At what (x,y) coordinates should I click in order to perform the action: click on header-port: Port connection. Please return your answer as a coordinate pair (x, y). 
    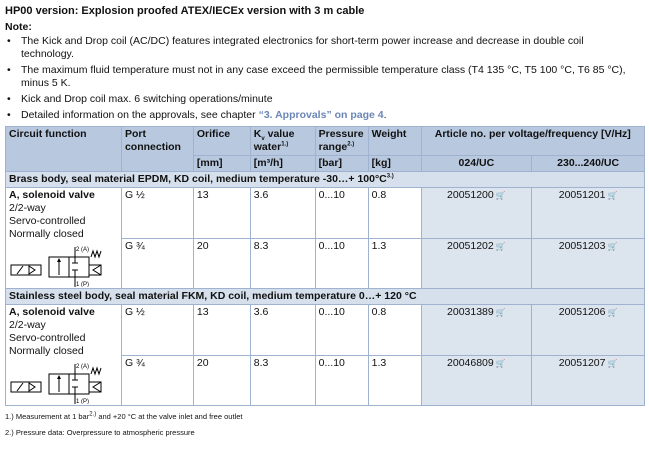
    Looking at the image, I should click on (157, 149).